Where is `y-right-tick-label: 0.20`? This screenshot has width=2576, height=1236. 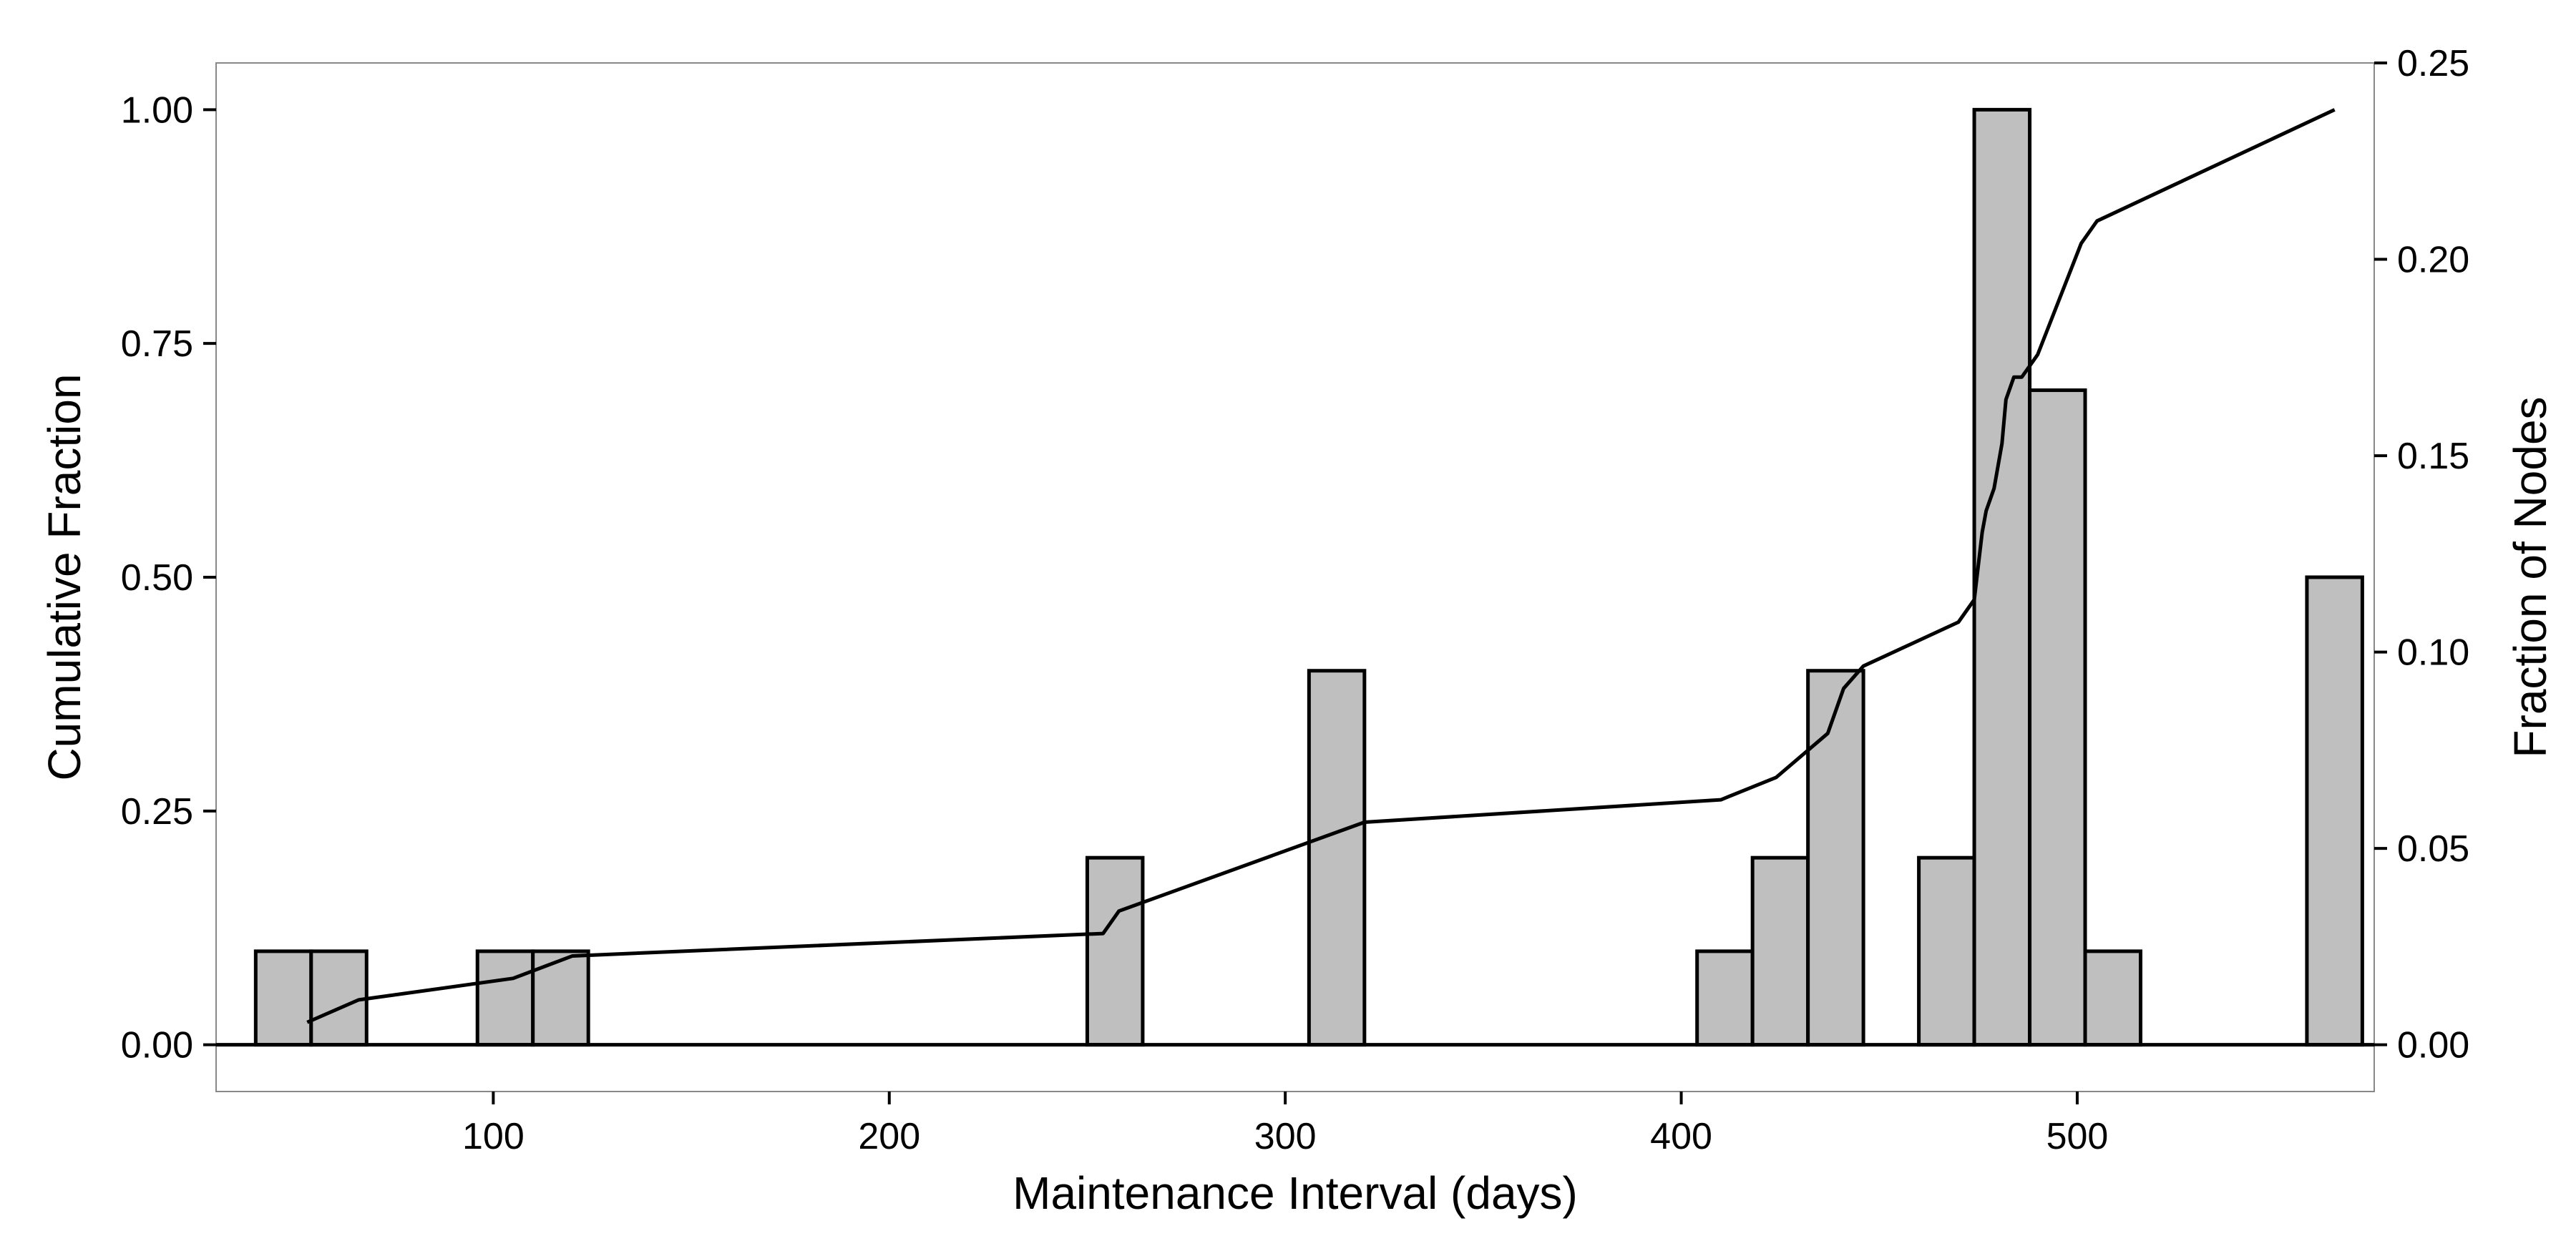
y-right-tick-label: 0.20 is located at coordinates (2433, 261).